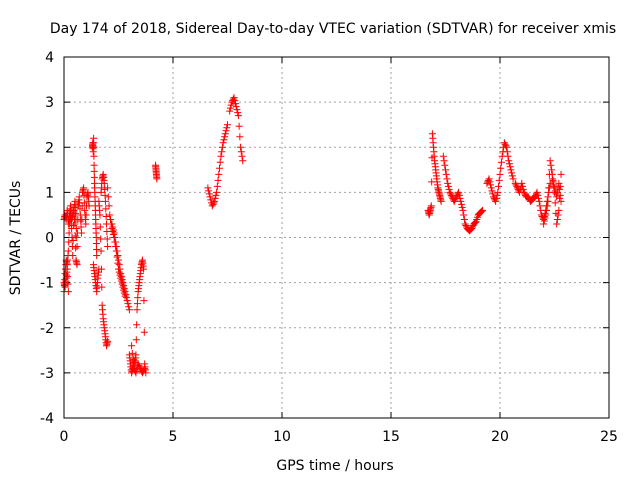 This screenshot has height=480, width=640. Describe the element at coordinates (64, 437) in the screenshot. I see `x-tick-label: 0` at that location.